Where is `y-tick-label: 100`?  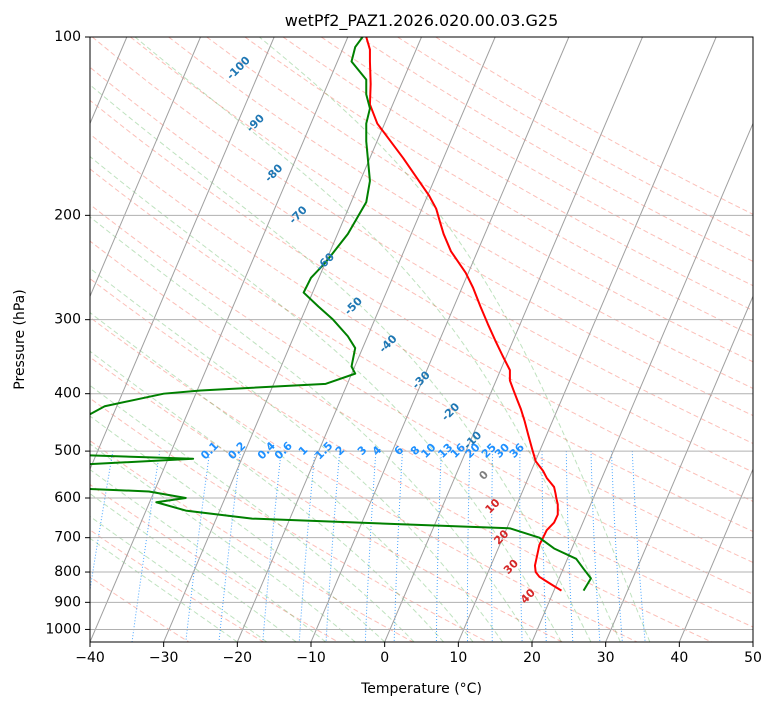 y-tick-label: 100 is located at coordinates (67, 37).